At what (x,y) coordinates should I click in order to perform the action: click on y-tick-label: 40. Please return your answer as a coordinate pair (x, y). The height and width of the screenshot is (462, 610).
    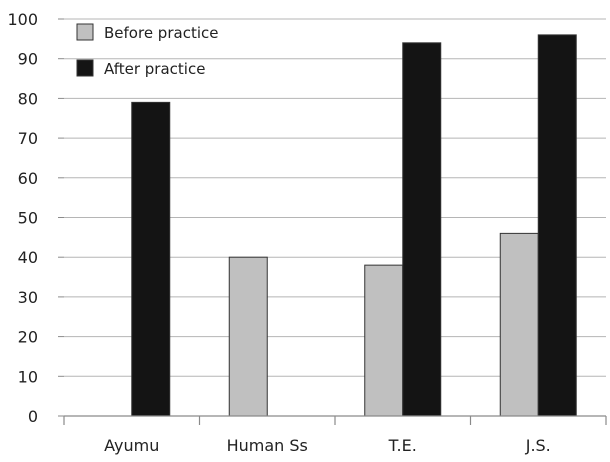
    Looking at the image, I should click on (28, 257).